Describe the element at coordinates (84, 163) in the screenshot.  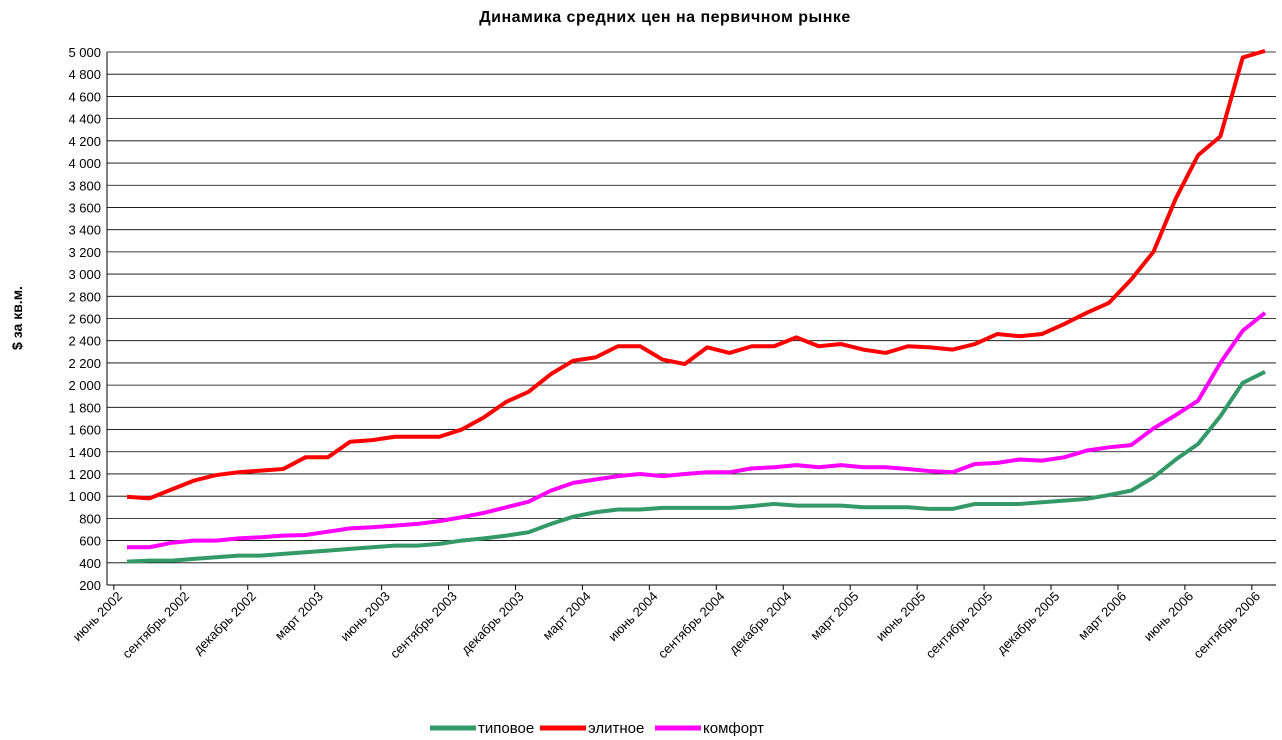
I see `y-tick-label: 4 000` at that location.